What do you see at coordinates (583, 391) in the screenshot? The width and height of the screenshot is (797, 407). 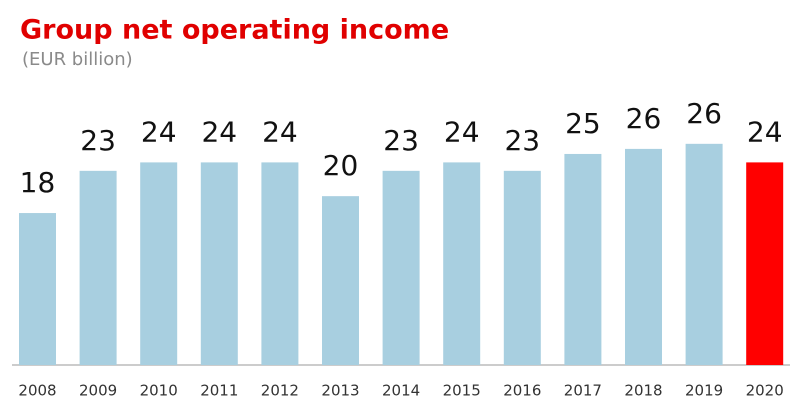 I see `x-tick-label: 2017` at bounding box center [583, 391].